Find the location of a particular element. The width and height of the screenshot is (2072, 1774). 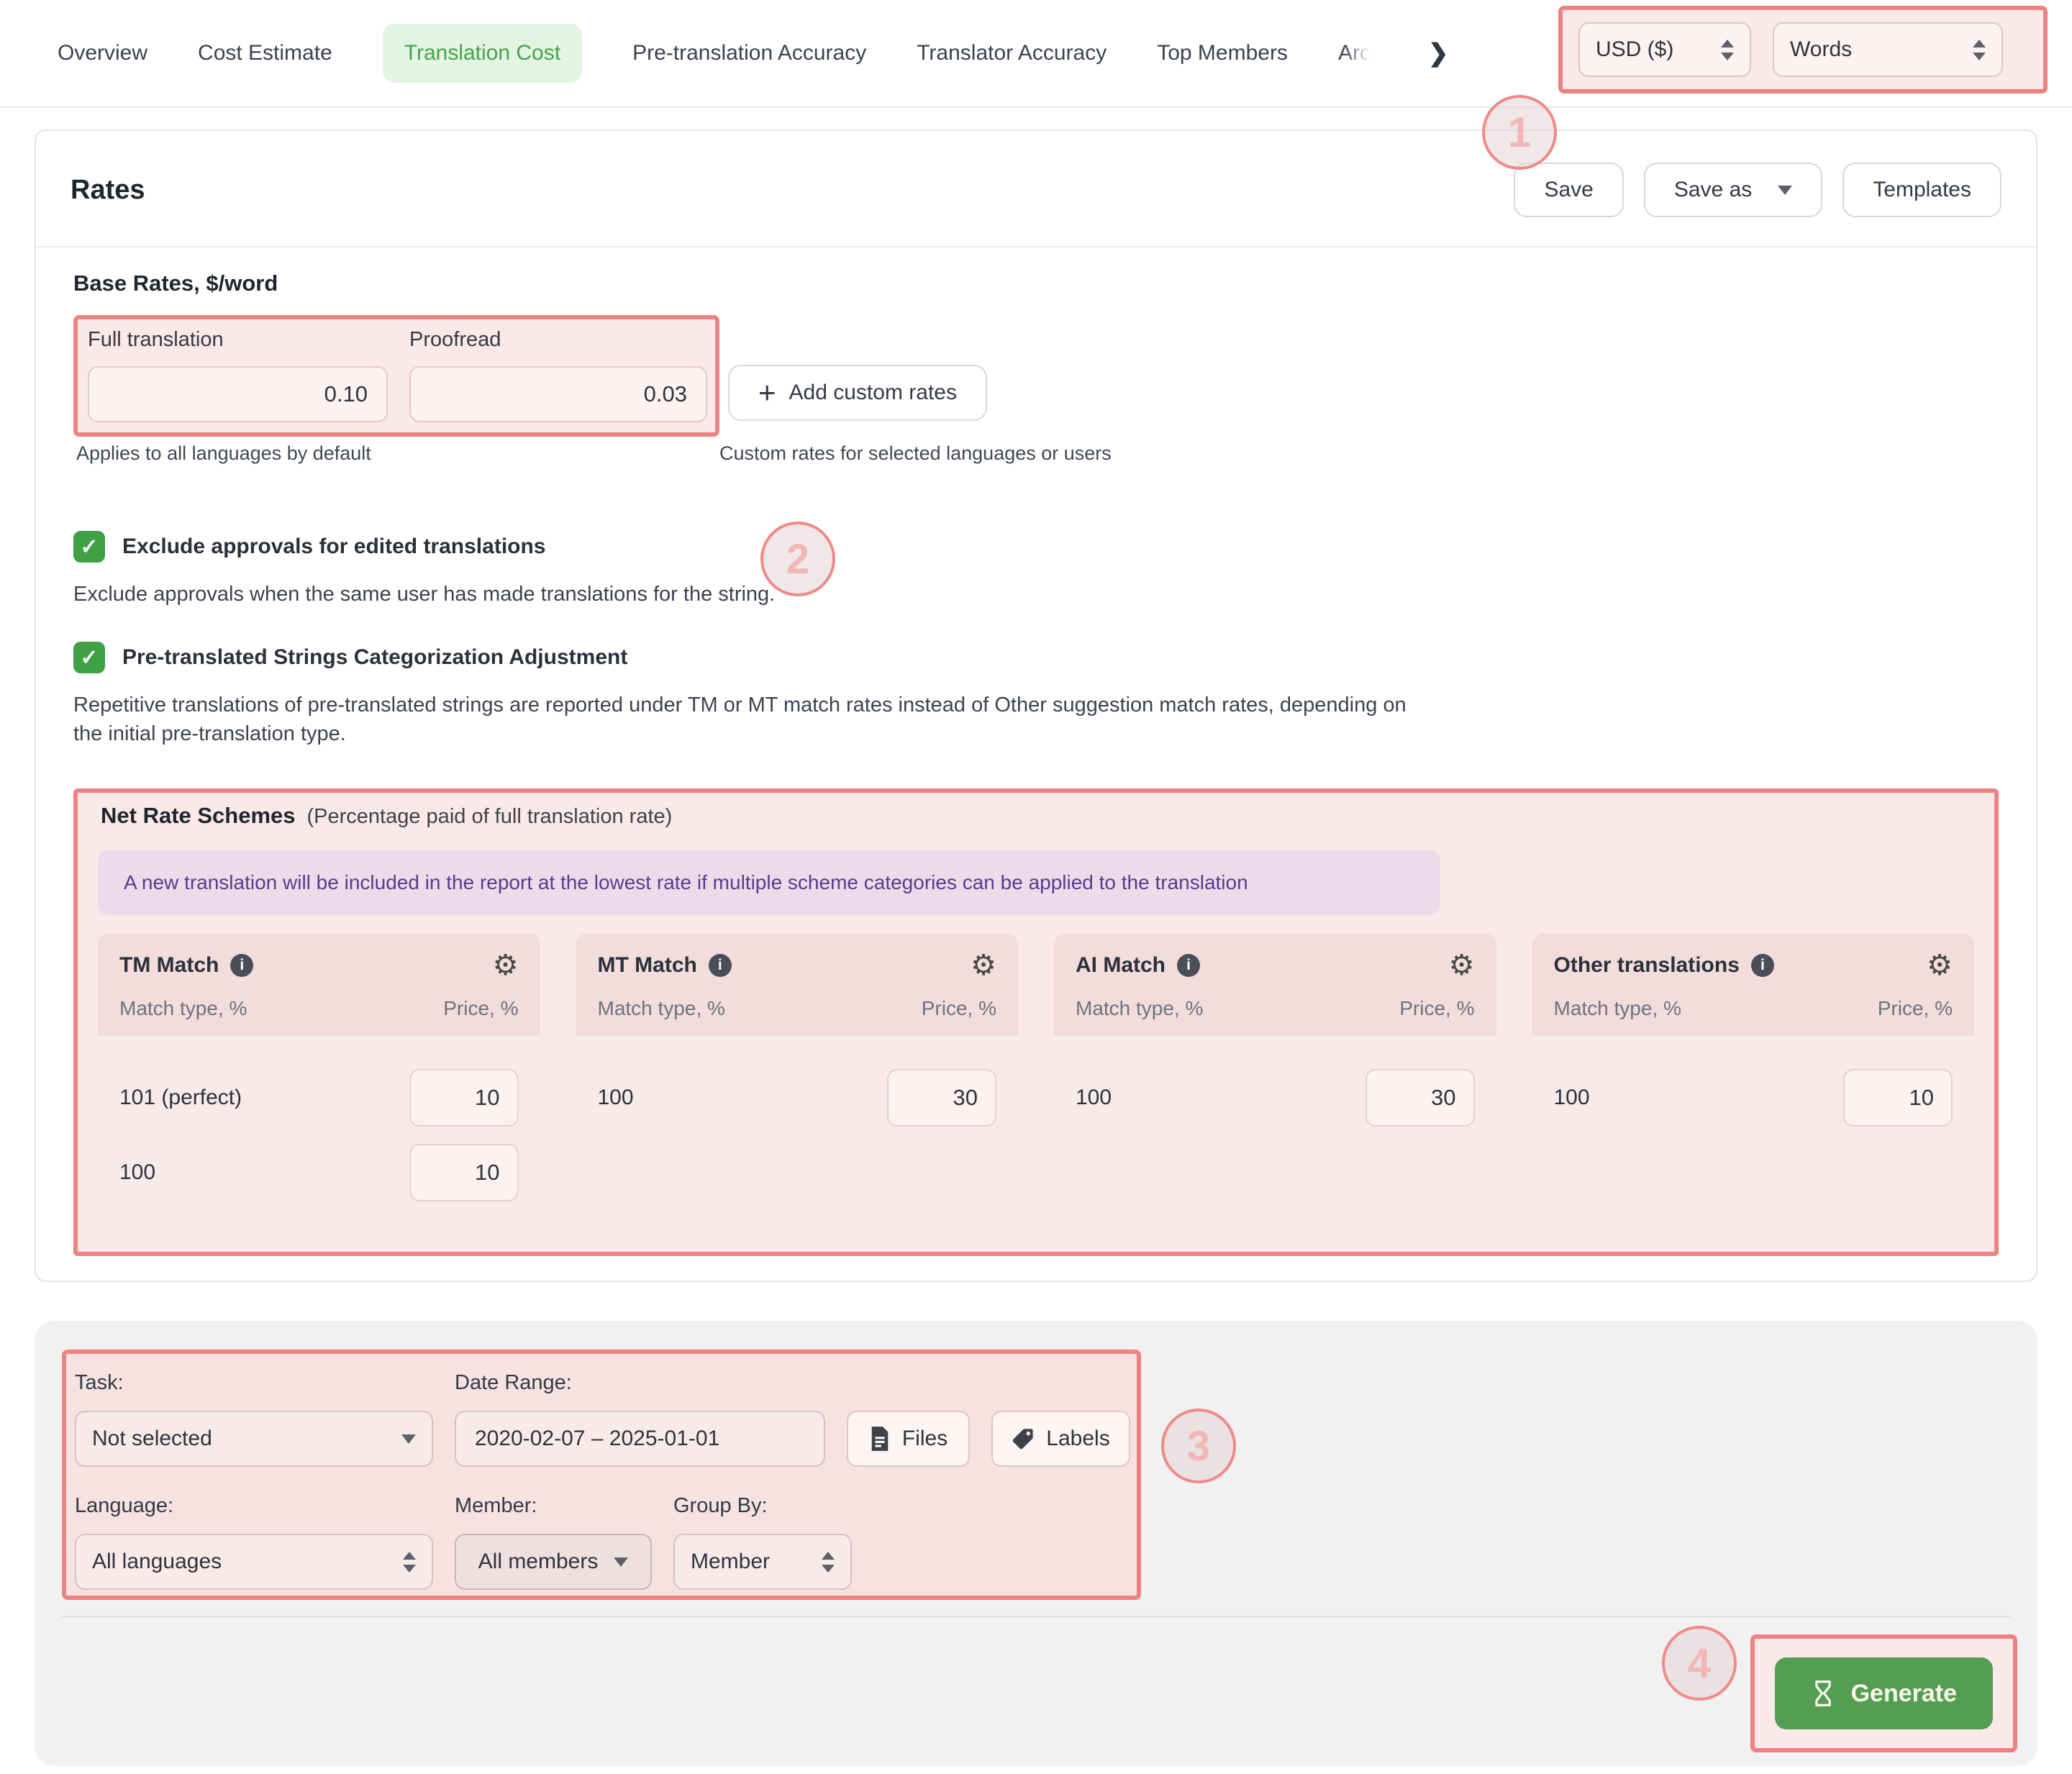

group-by-select: Member is located at coordinates (762, 1562).